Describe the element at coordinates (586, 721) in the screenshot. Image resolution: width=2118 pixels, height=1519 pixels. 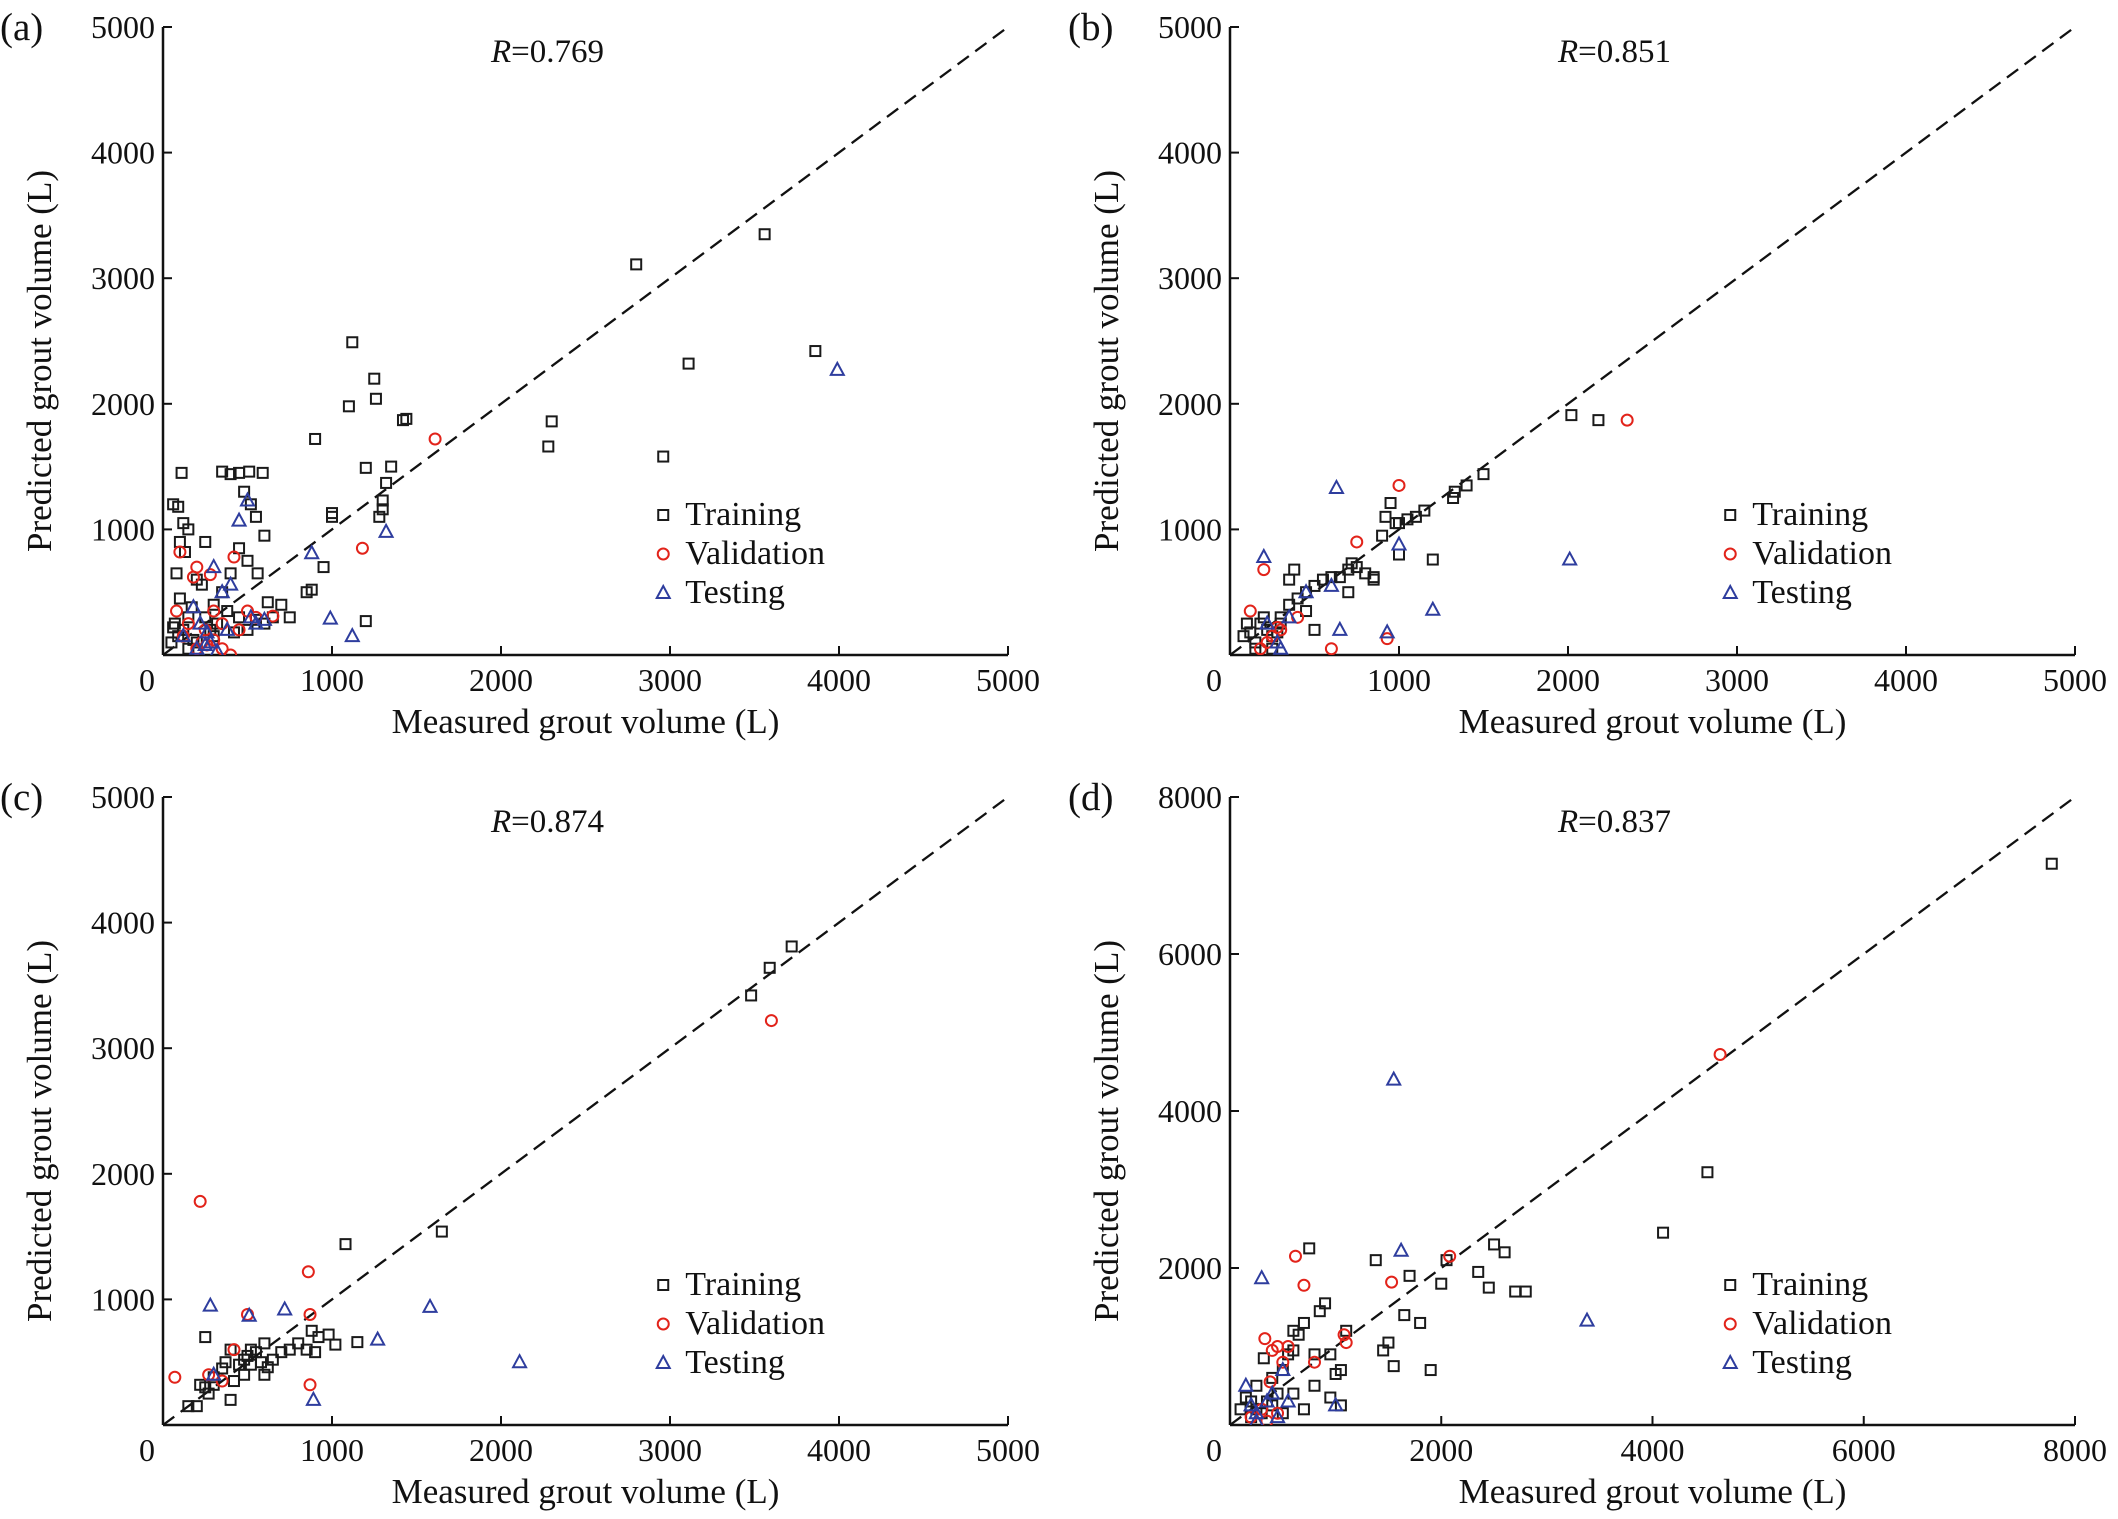
I see `x-axis-title: Measured grout volume (L)` at that location.